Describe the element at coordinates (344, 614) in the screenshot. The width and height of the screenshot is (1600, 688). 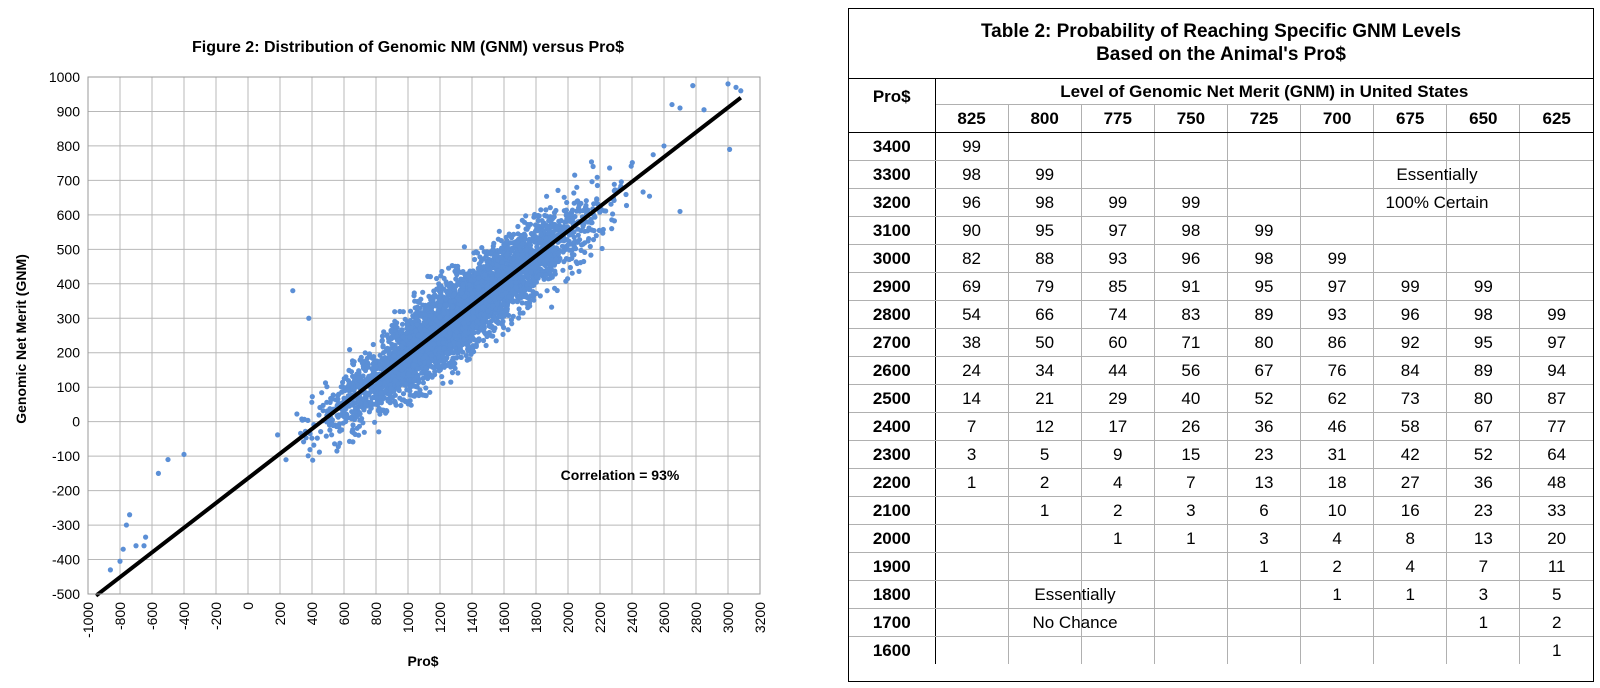
I see `x-tick-label: 600` at that location.